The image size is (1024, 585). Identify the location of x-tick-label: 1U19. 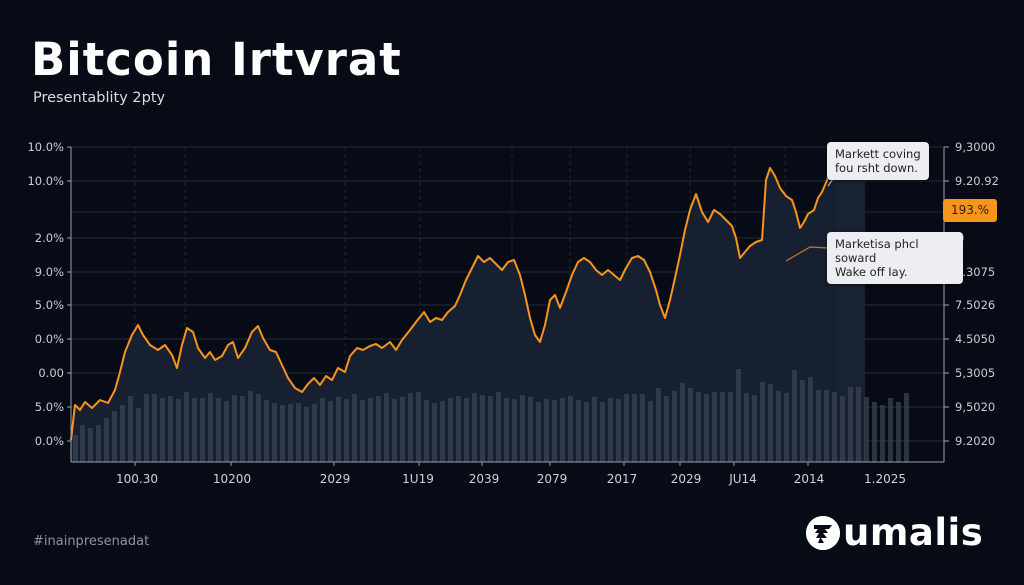
(418, 479).